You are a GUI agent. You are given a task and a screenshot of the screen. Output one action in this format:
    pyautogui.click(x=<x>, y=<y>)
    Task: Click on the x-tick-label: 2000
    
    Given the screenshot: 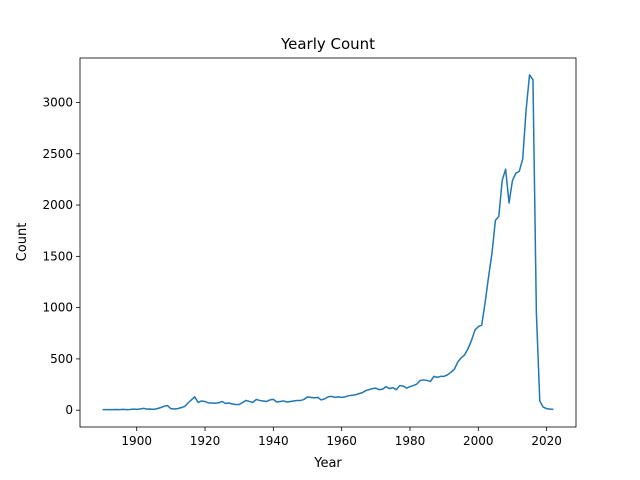 What is the action you would take?
    pyautogui.click(x=478, y=441)
    